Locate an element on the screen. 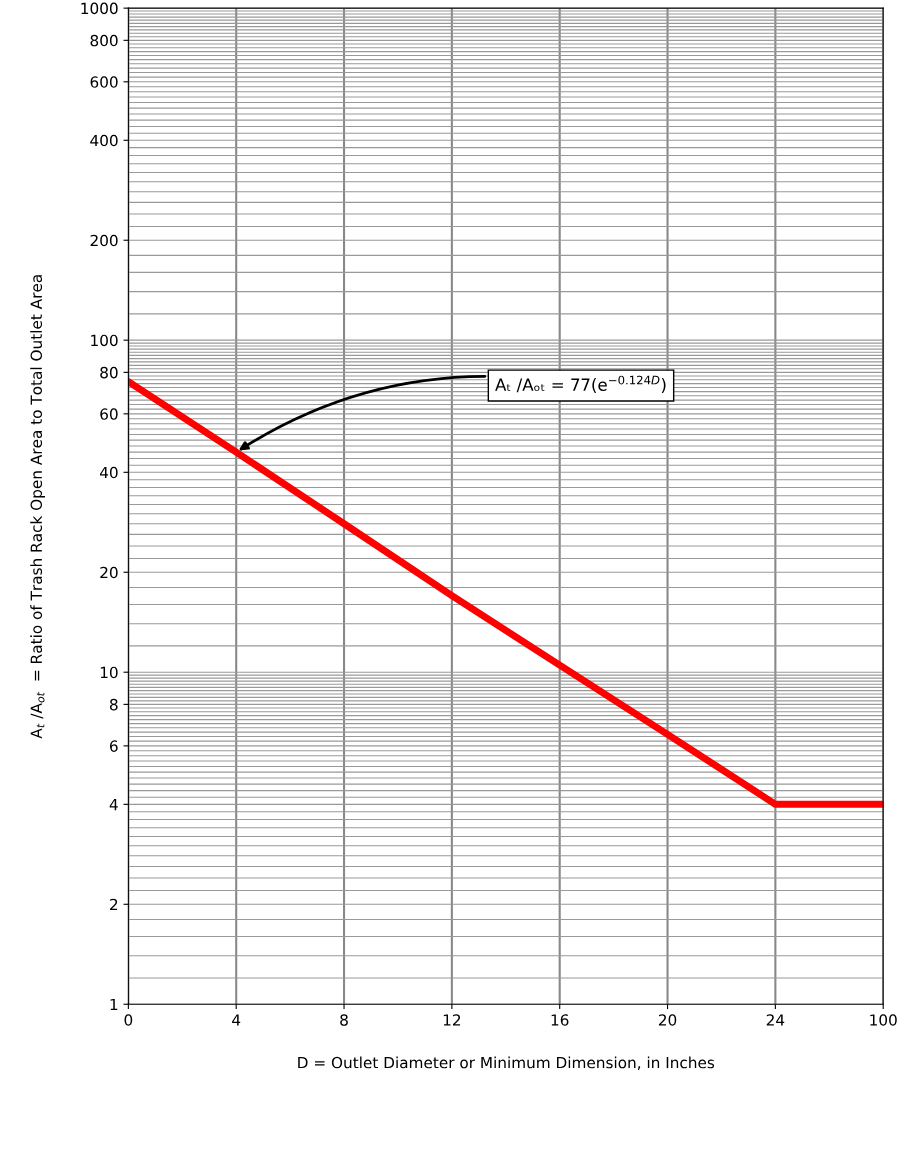  y-tick-label: 200 is located at coordinates (104, 240).